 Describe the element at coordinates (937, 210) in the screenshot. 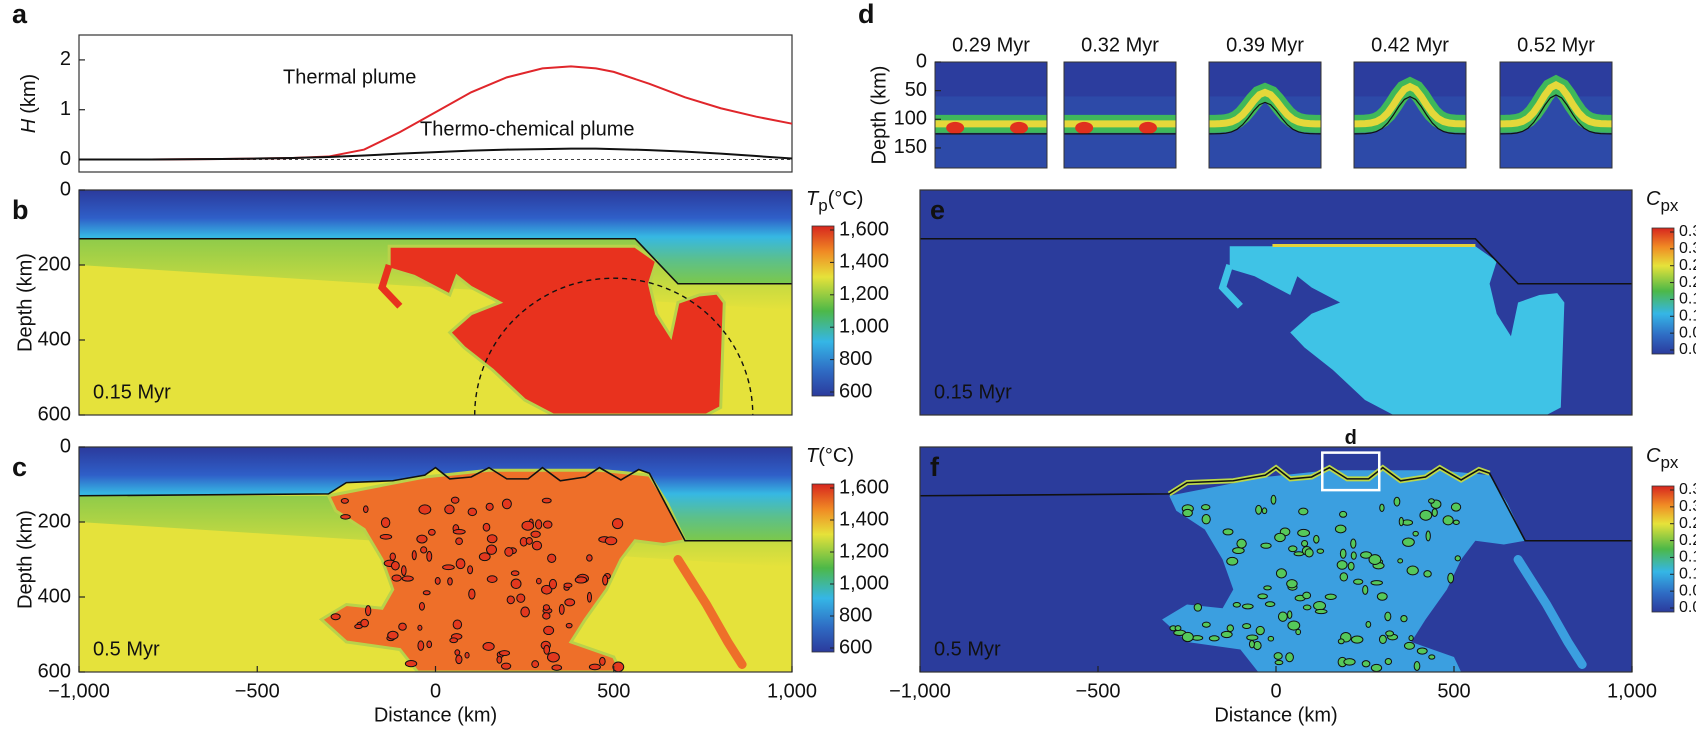

I see `panel-label: e` at that location.